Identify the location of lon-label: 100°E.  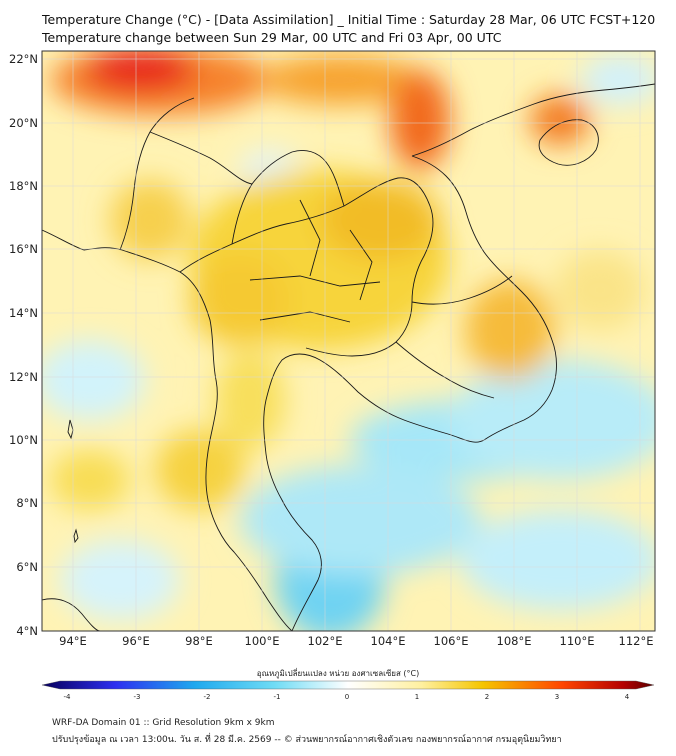
(262, 641).